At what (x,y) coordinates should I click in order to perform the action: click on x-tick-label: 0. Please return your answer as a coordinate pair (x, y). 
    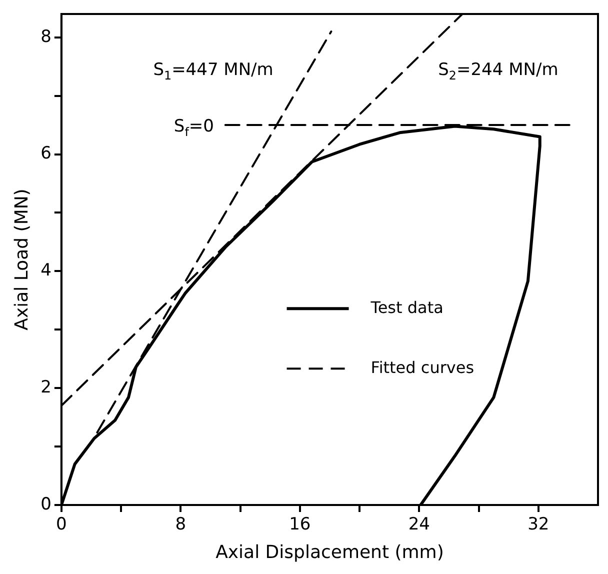
    Looking at the image, I should click on (61, 524).